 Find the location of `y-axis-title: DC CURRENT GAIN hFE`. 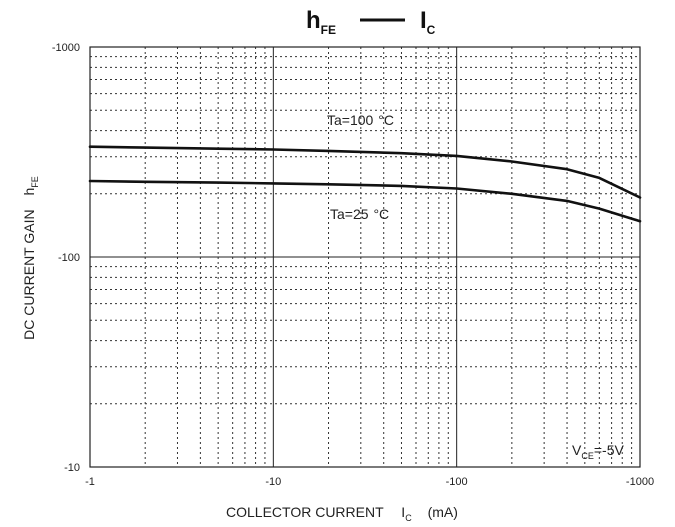

y-axis-title: DC CURRENT GAIN hFE is located at coordinates (30, 258).